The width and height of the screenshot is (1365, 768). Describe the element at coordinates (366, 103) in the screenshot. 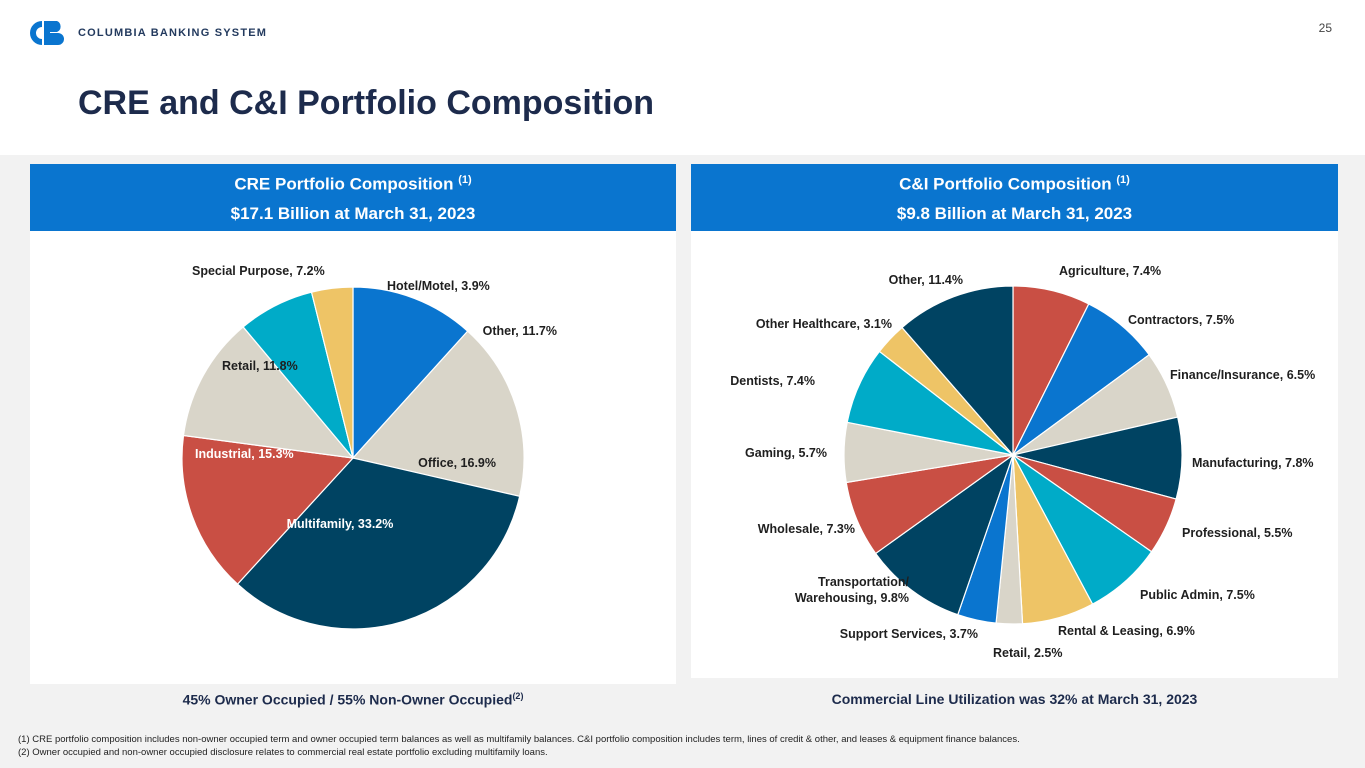

I see `page-title: CRE and C&I Portfolio Composition` at that location.